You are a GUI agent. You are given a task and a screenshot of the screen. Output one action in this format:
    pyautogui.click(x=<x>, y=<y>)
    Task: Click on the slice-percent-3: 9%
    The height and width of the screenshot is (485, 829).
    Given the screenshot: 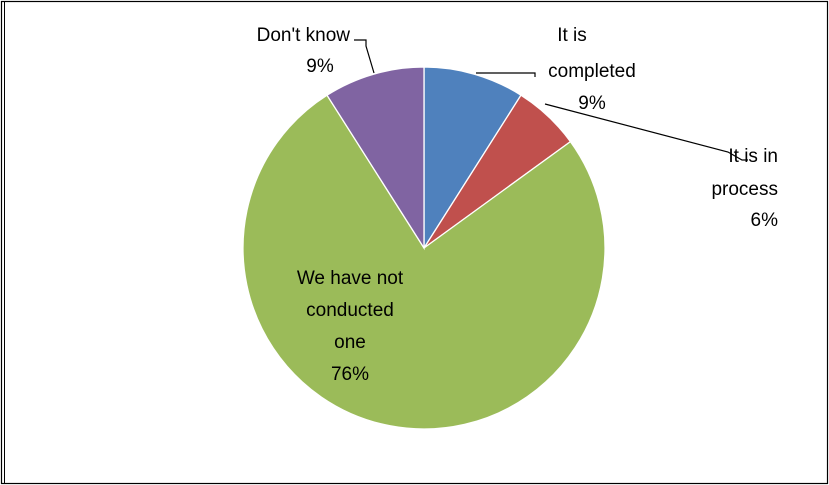 What is the action you would take?
    pyautogui.click(x=320, y=66)
    